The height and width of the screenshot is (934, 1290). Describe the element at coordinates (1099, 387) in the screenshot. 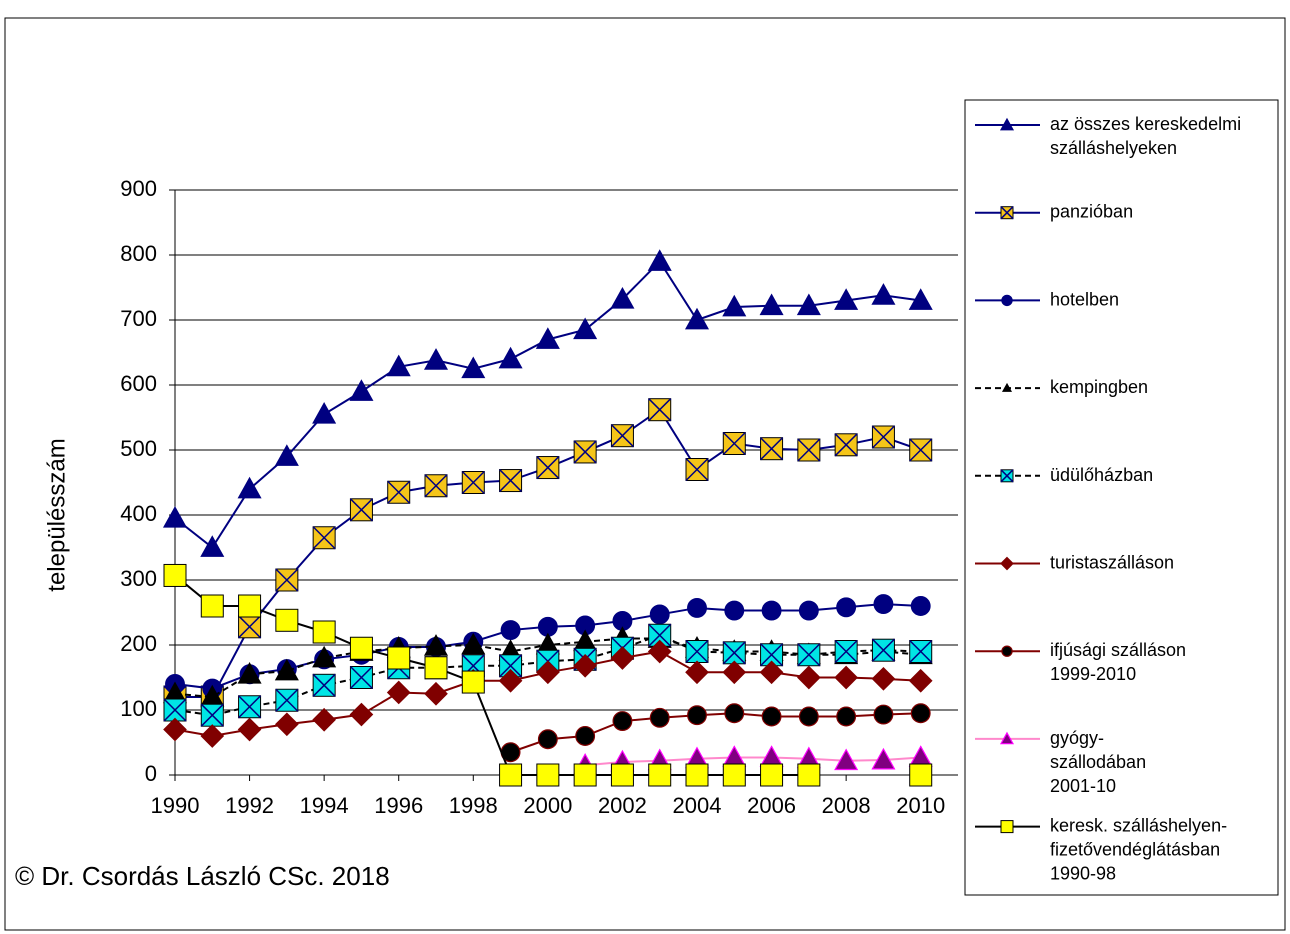

I see `legend-label: kempingben` at that location.